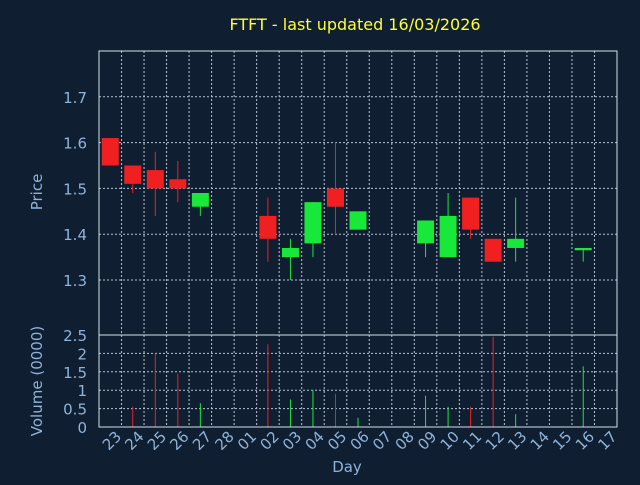  Describe the element at coordinates (75, 336) in the screenshot. I see `volume-tick-label: 2.5` at that location.